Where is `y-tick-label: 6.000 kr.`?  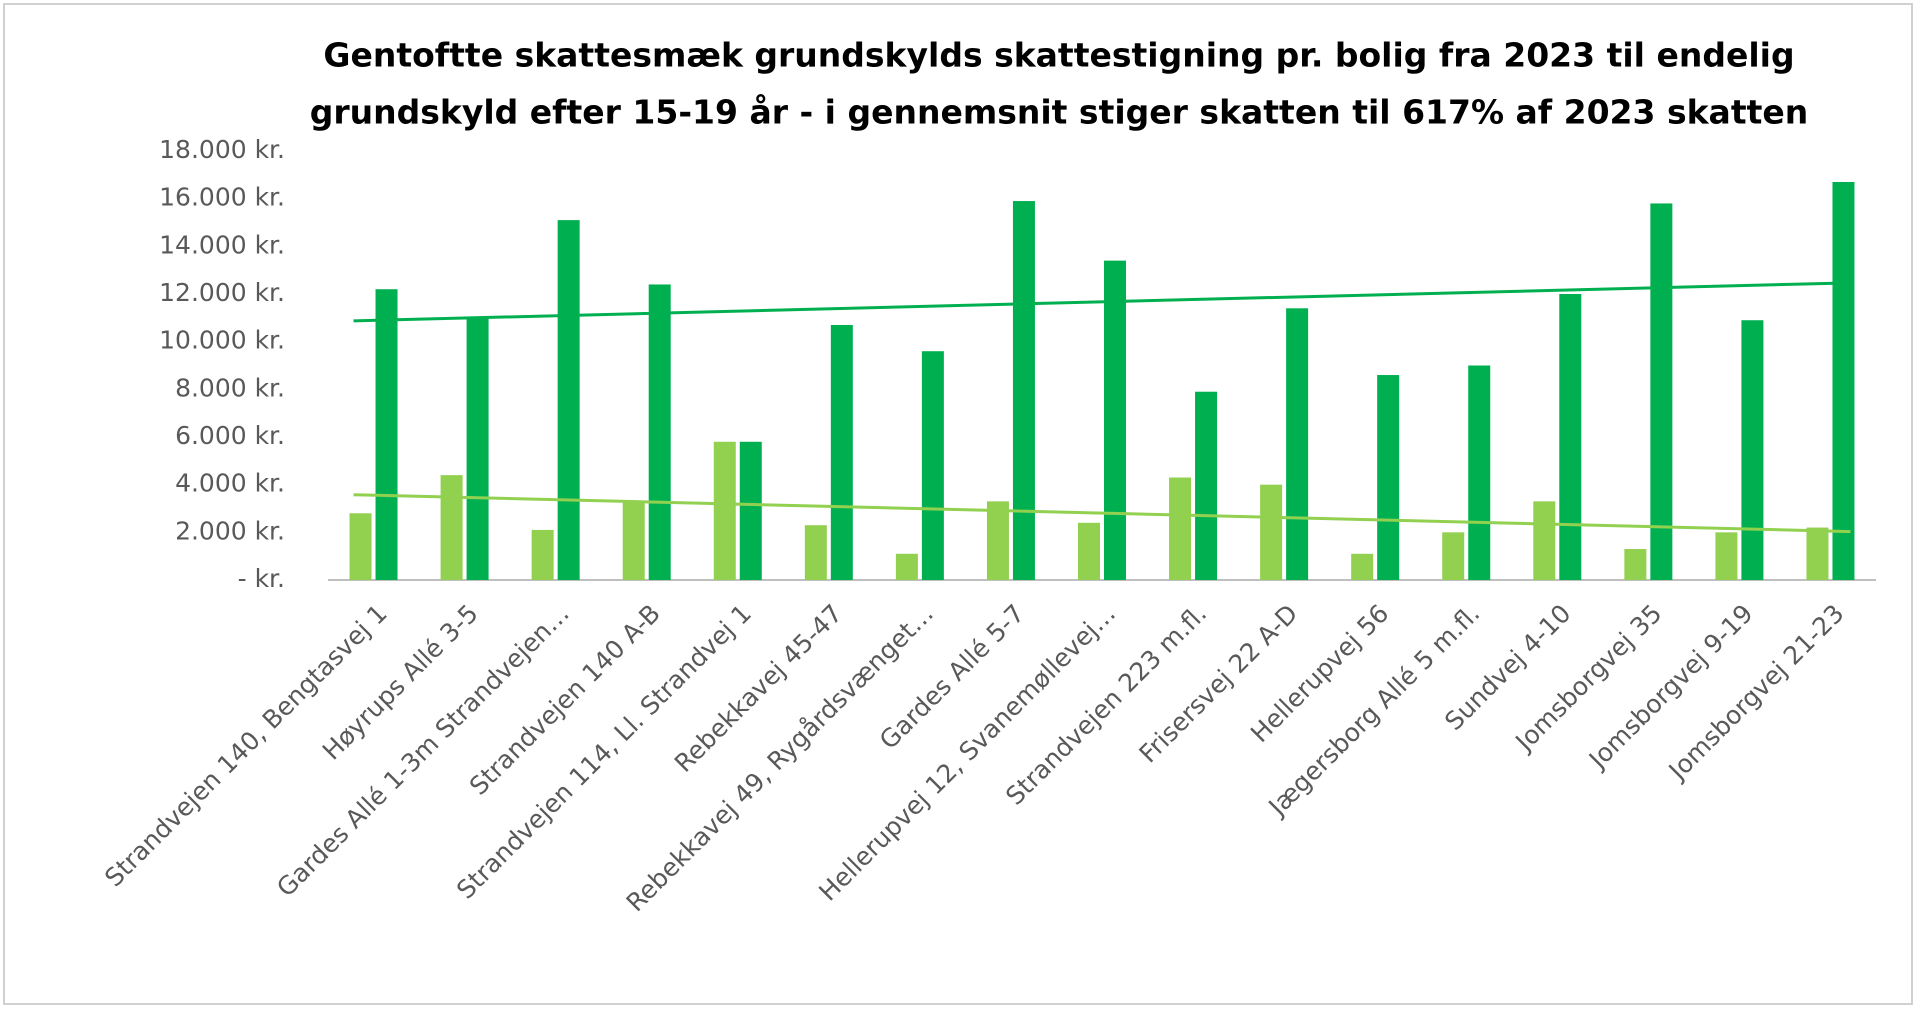
y-tick-label: 6.000 kr. is located at coordinates (230, 435).